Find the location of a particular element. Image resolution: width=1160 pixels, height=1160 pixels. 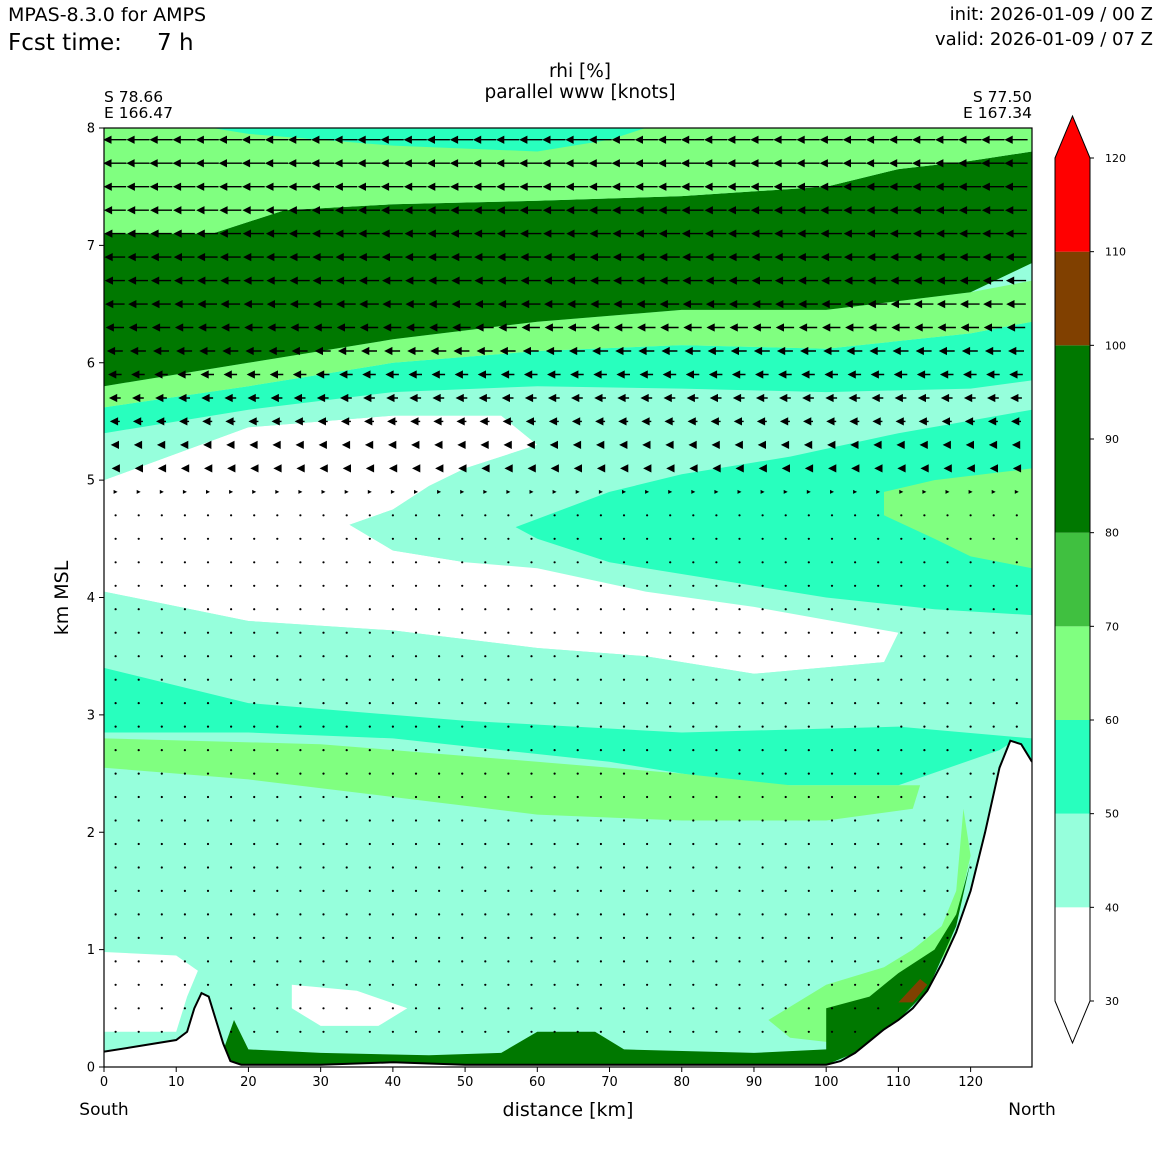

x-tick-label-10: 10 is located at coordinates (176, 1082).